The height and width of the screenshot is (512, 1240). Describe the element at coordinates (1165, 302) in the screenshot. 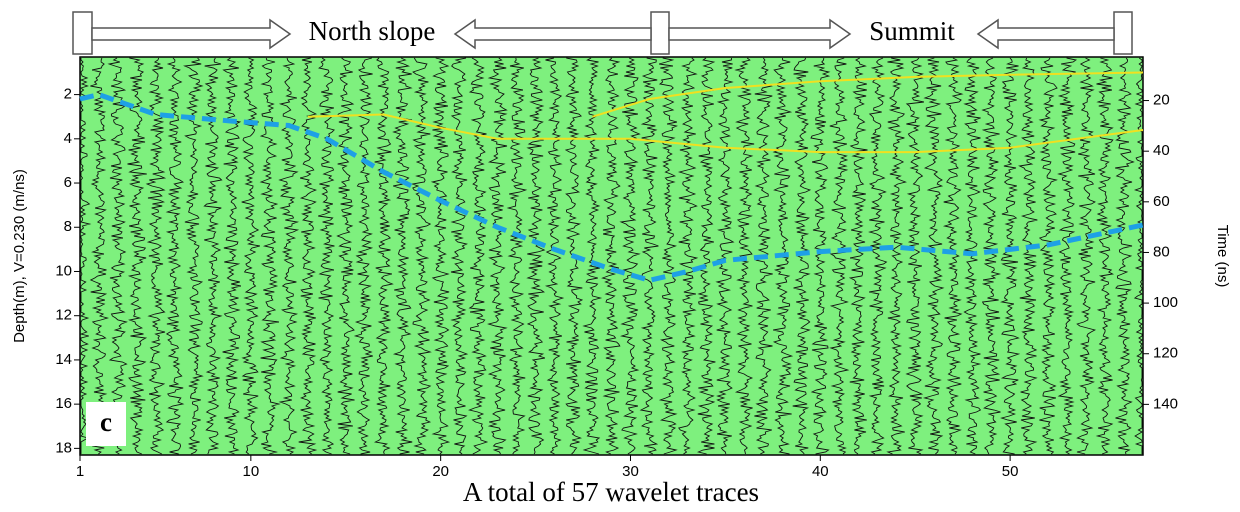

I see `y2-tick-label: 100` at that location.